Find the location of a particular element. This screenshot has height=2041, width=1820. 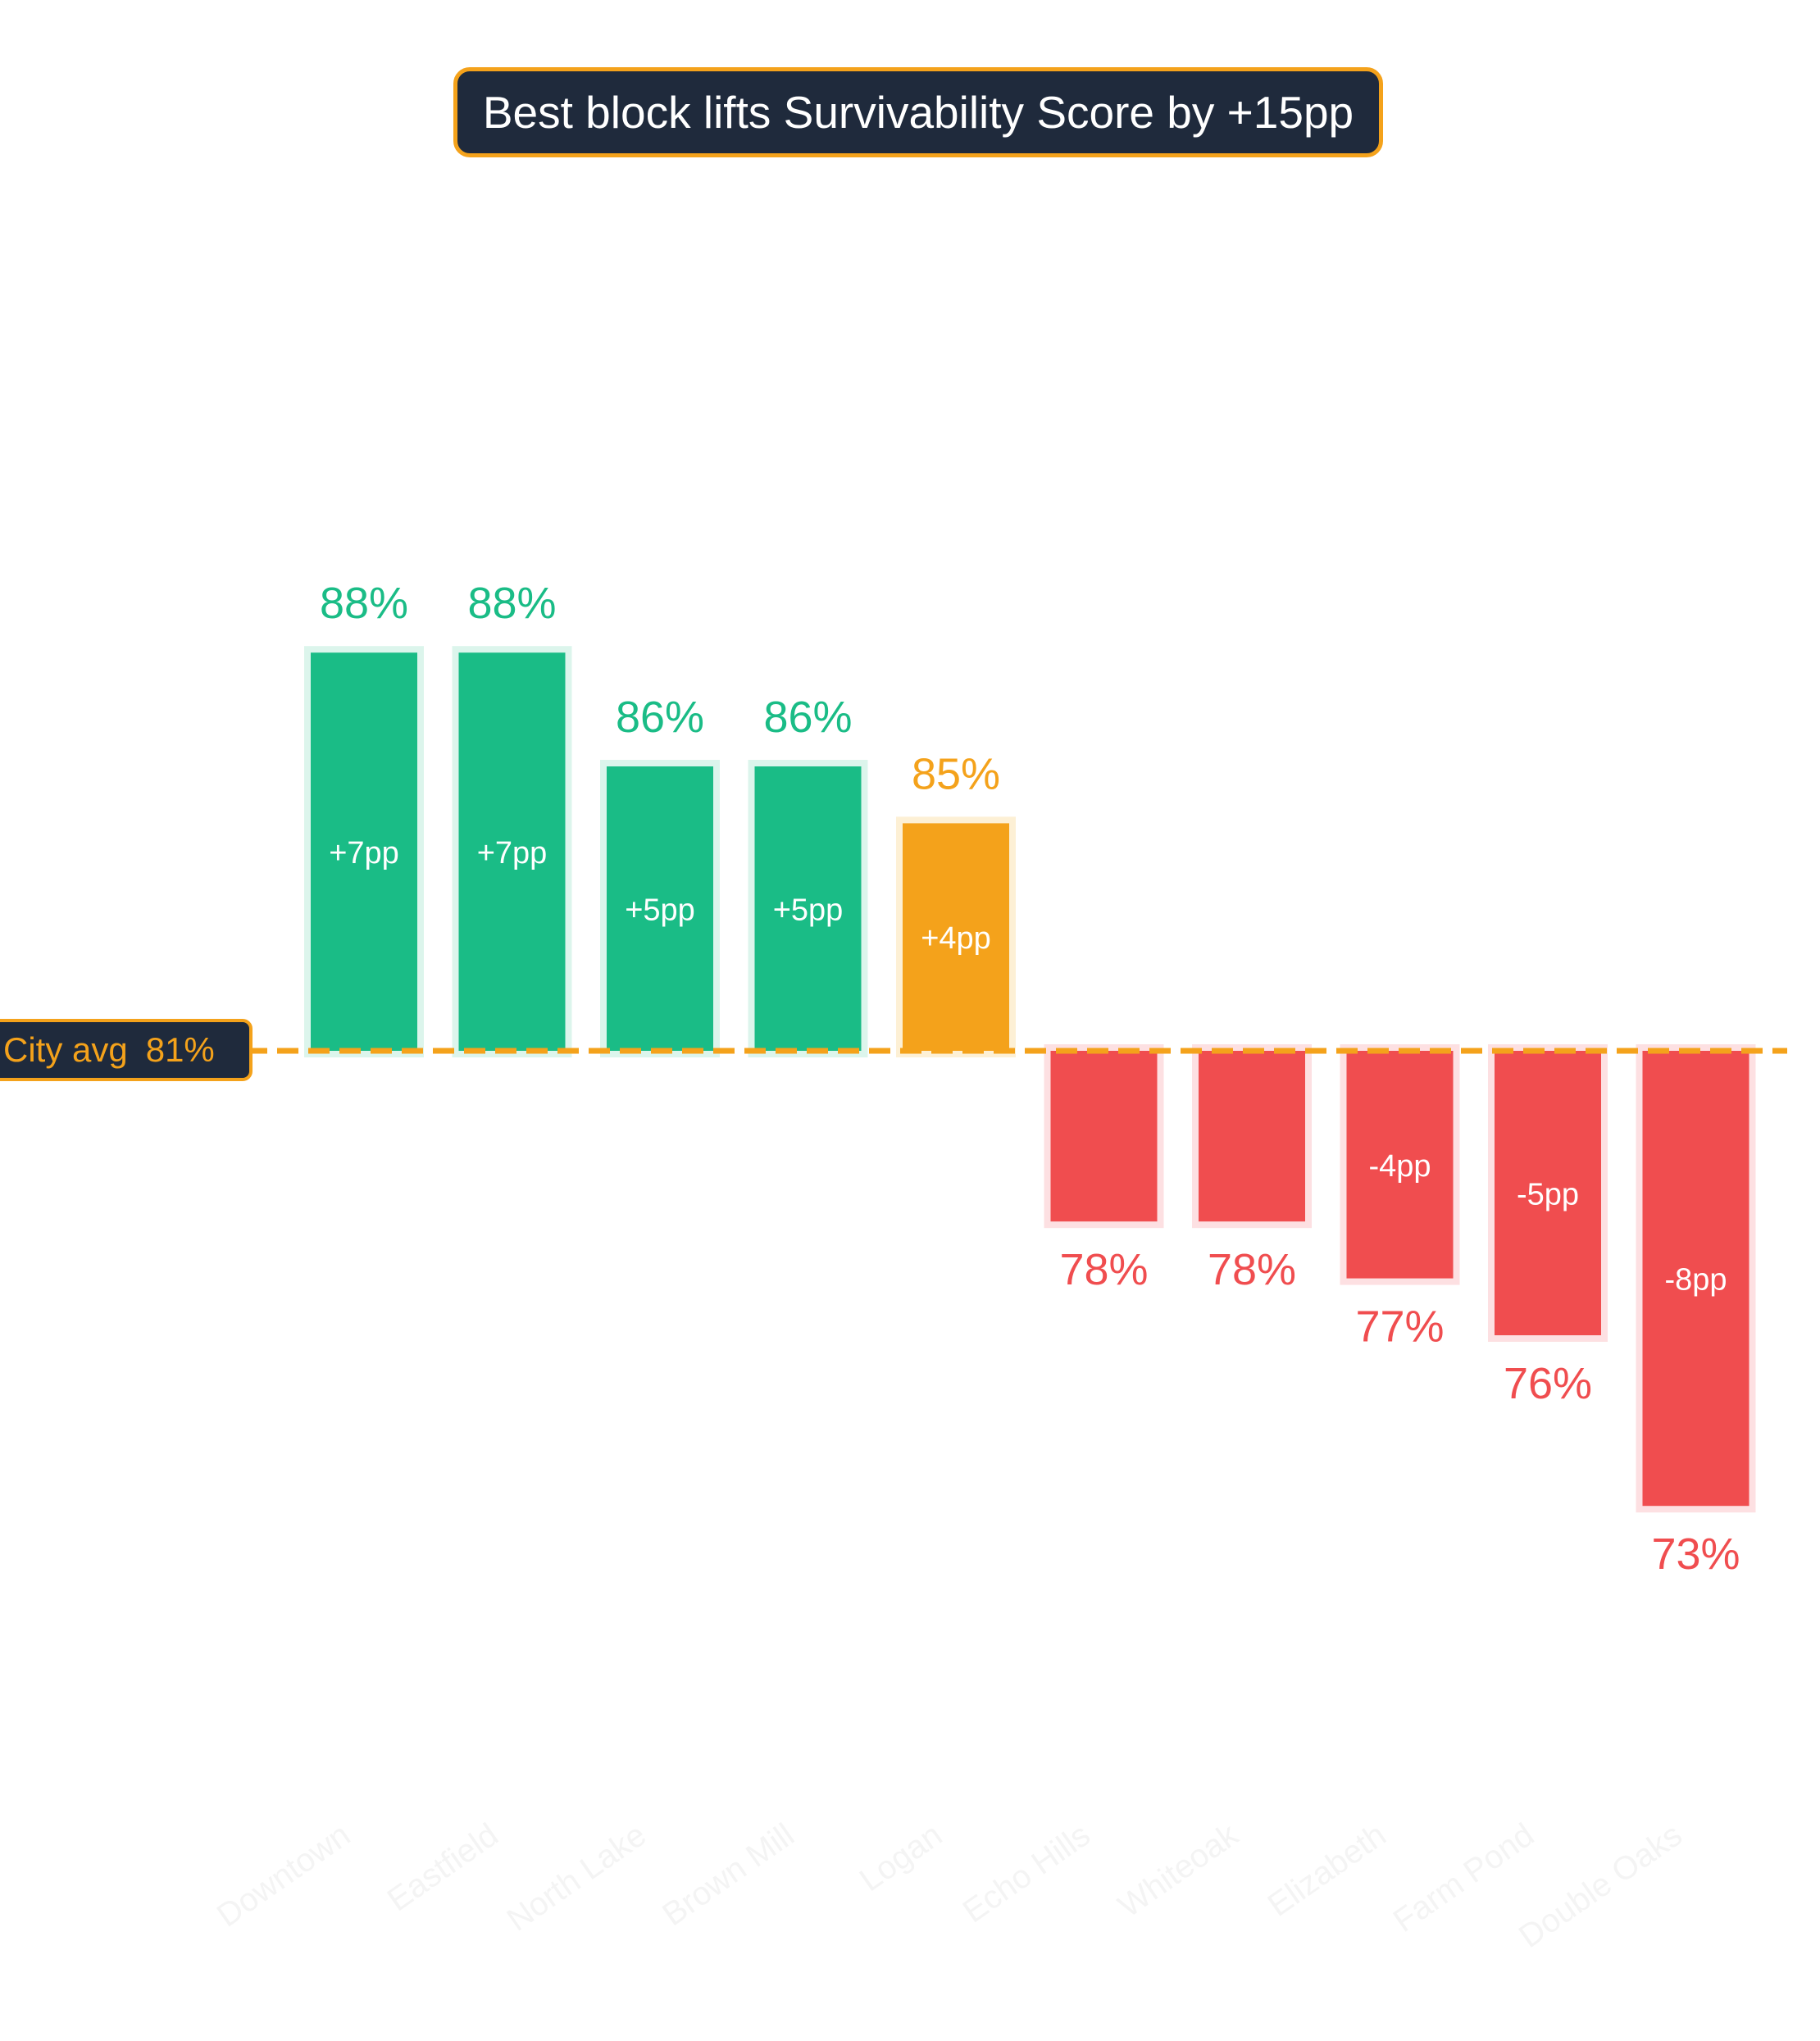

category-label: Double Oaks is located at coordinates (1601, 1885).